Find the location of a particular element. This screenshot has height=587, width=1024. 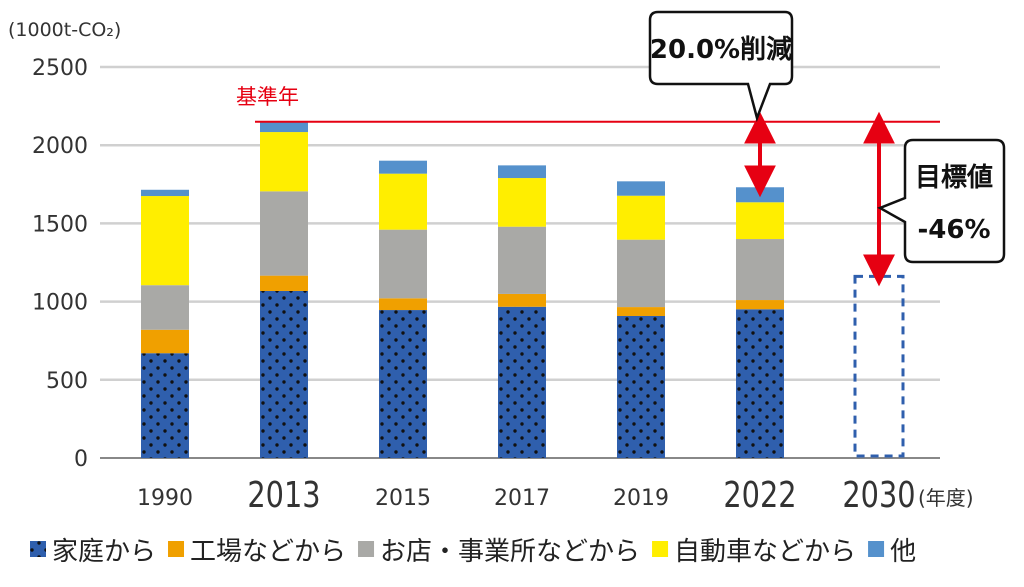

legend-item: お店・事業所などから is located at coordinates (499, 552).